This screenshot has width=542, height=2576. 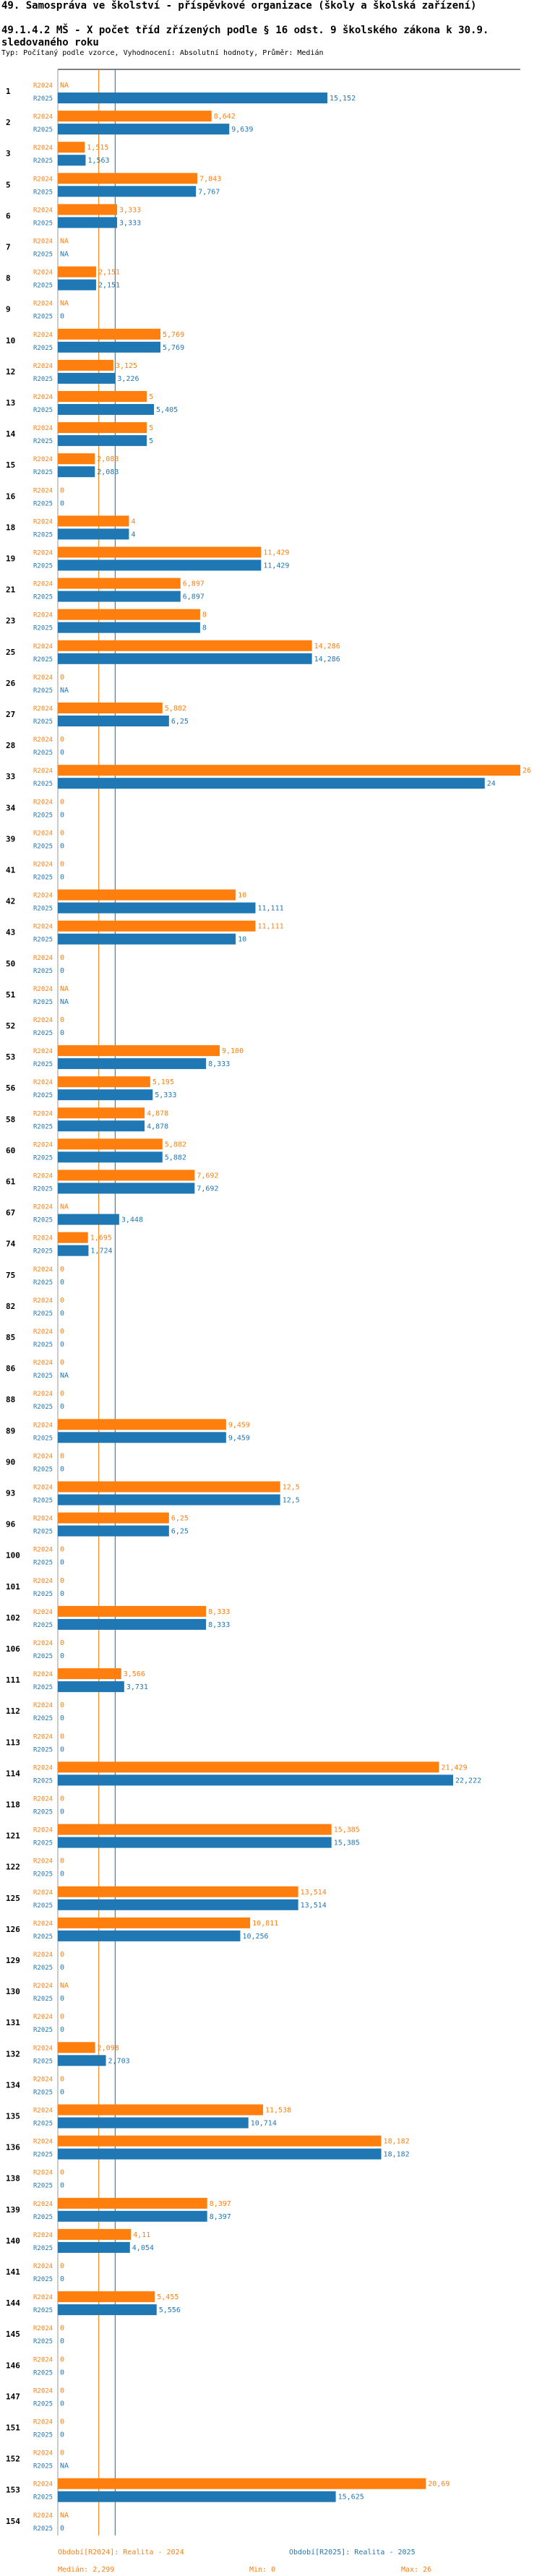 What do you see at coordinates (10, 1400) in the screenshot?
I see `category-label: 88` at bounding box center [10, 1400].